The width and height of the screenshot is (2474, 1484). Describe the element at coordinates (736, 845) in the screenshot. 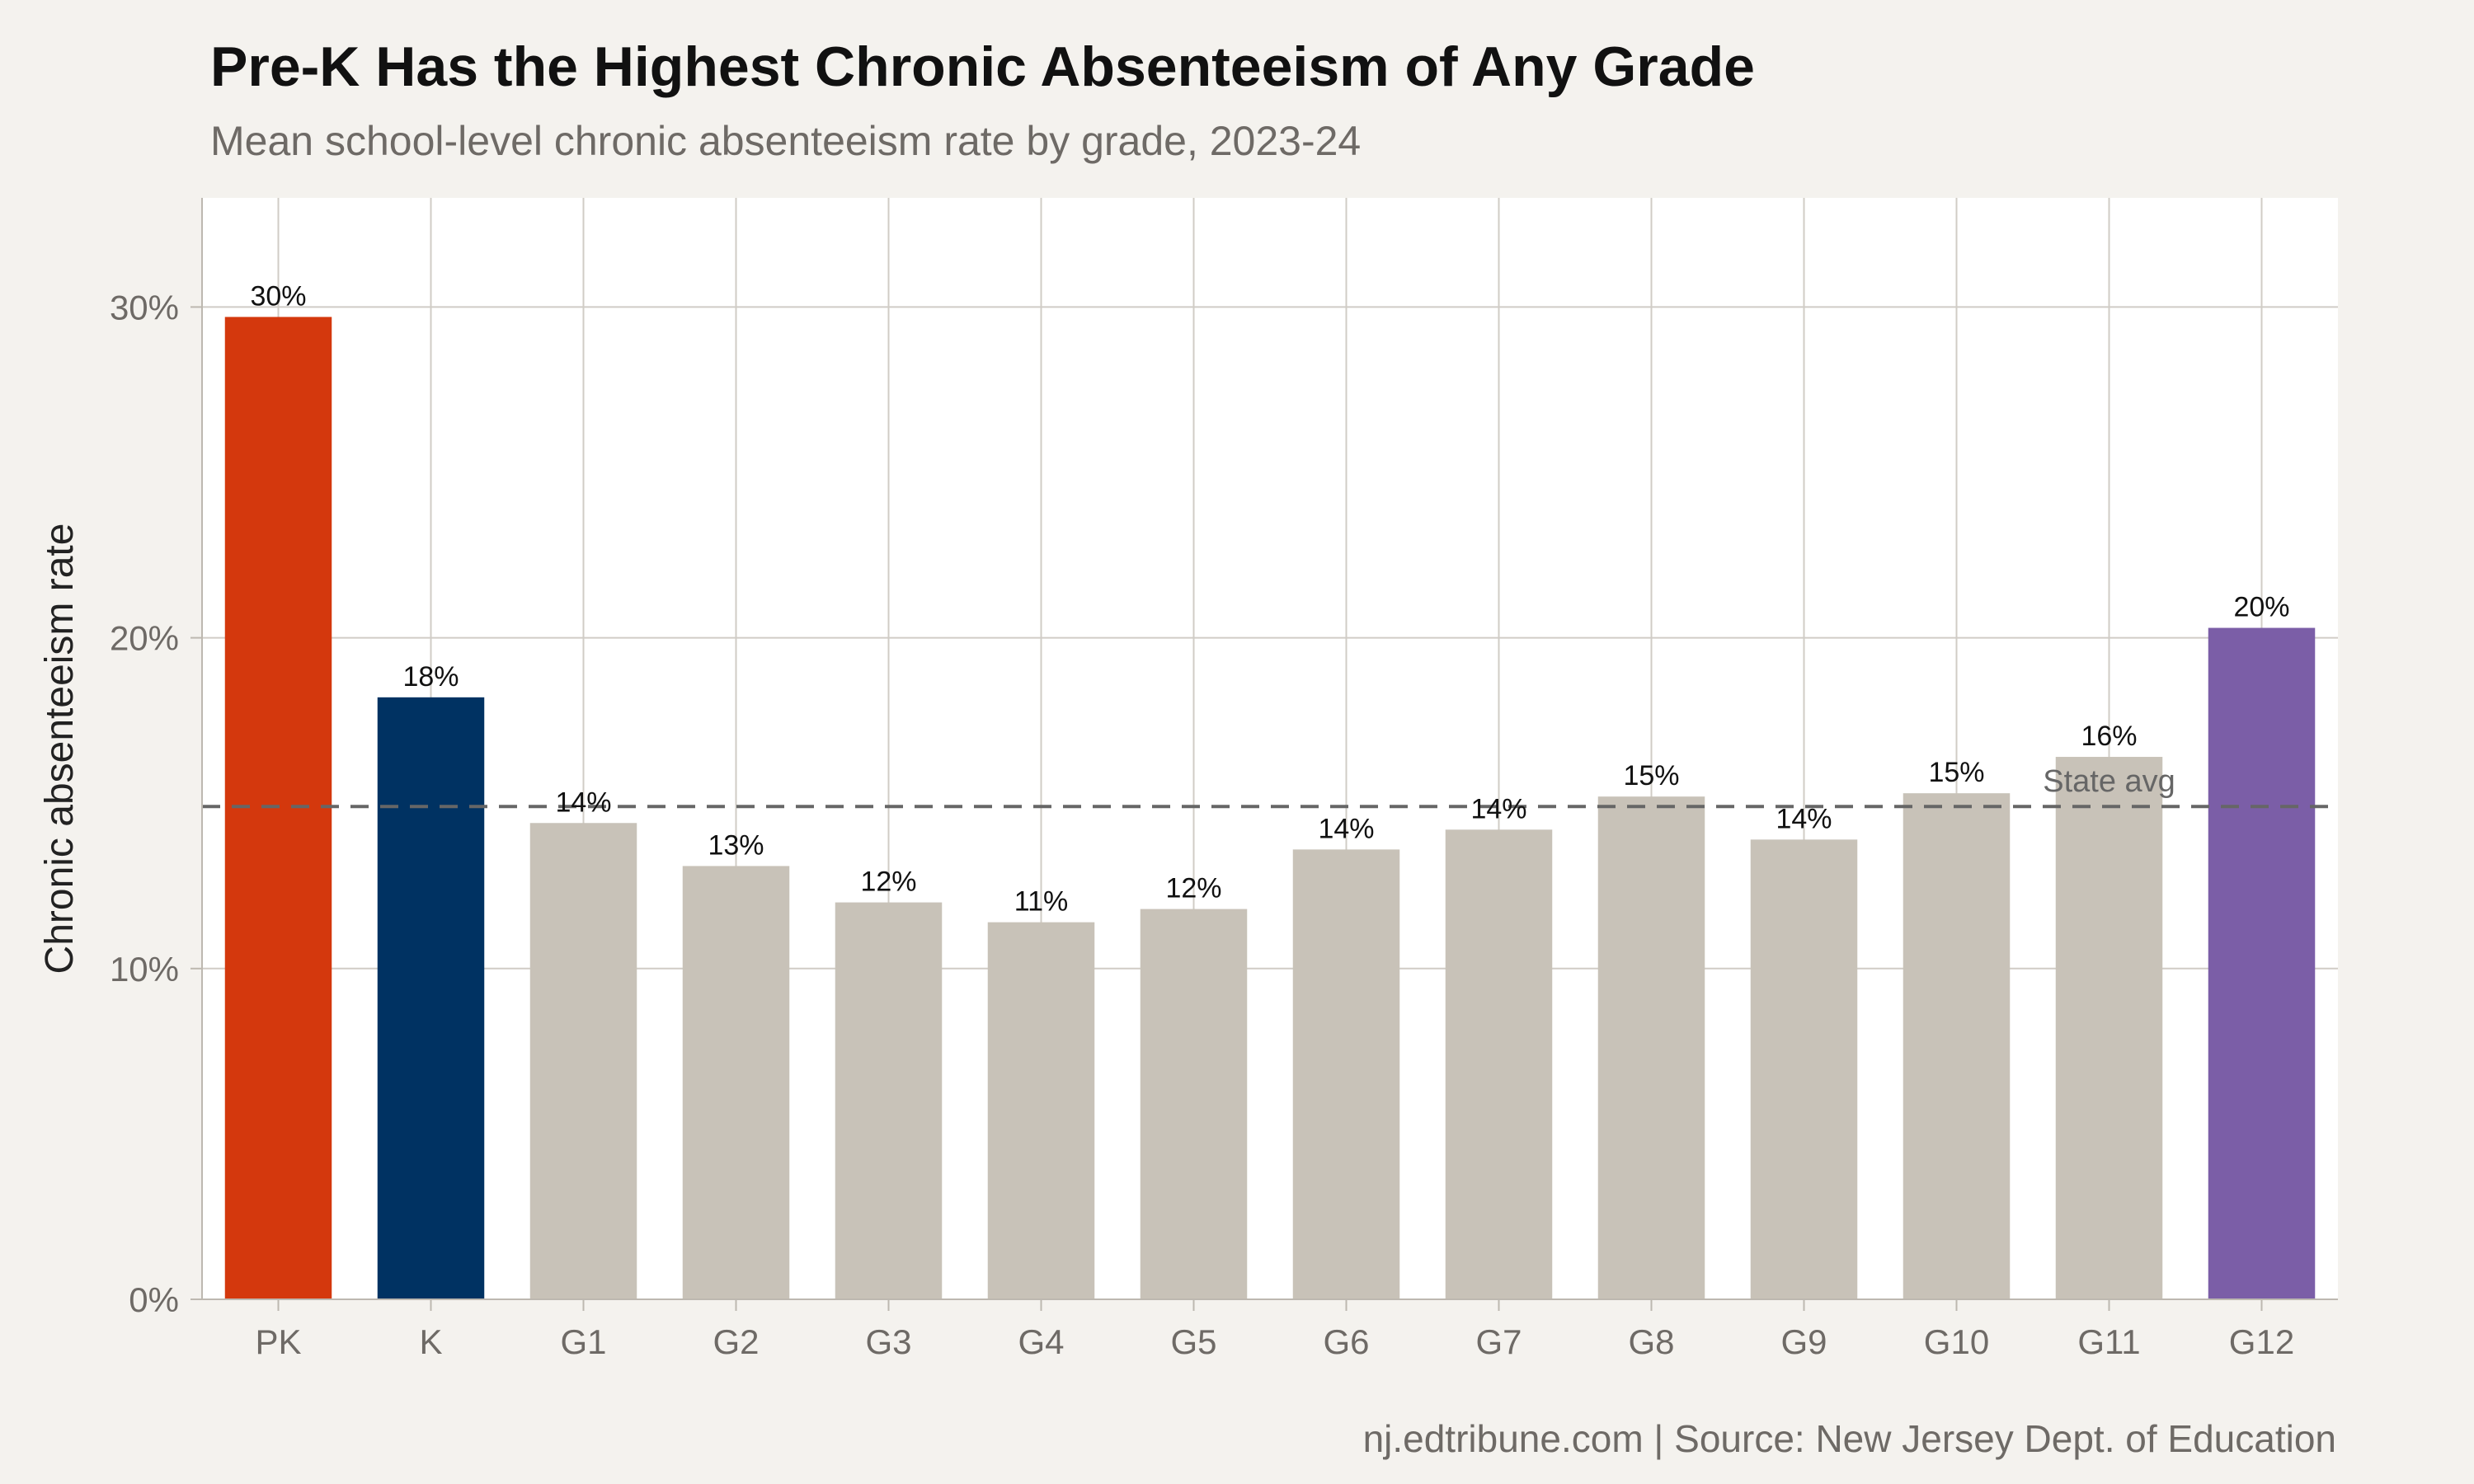

I see `data-label-g2: 13%` at that location.